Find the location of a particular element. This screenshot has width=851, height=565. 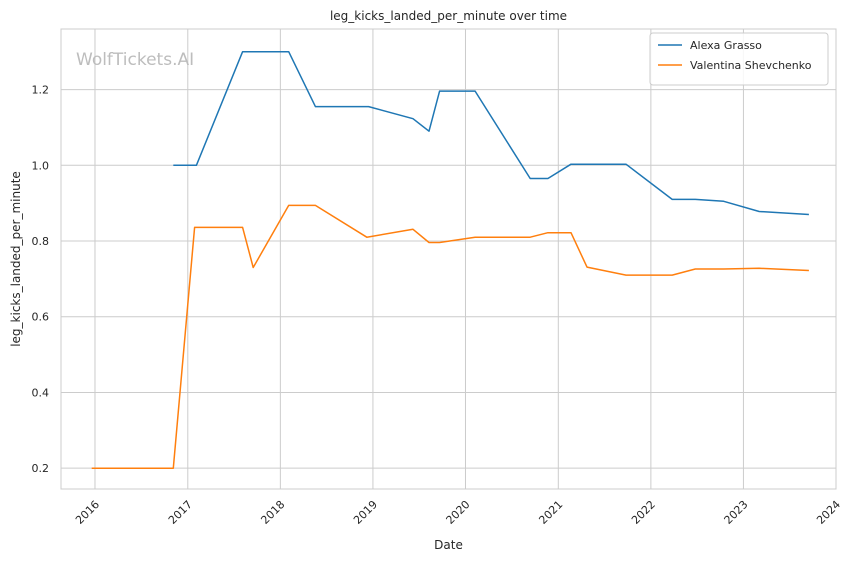

y-tick-label: 0.8 is located at coordinates (41, 241).